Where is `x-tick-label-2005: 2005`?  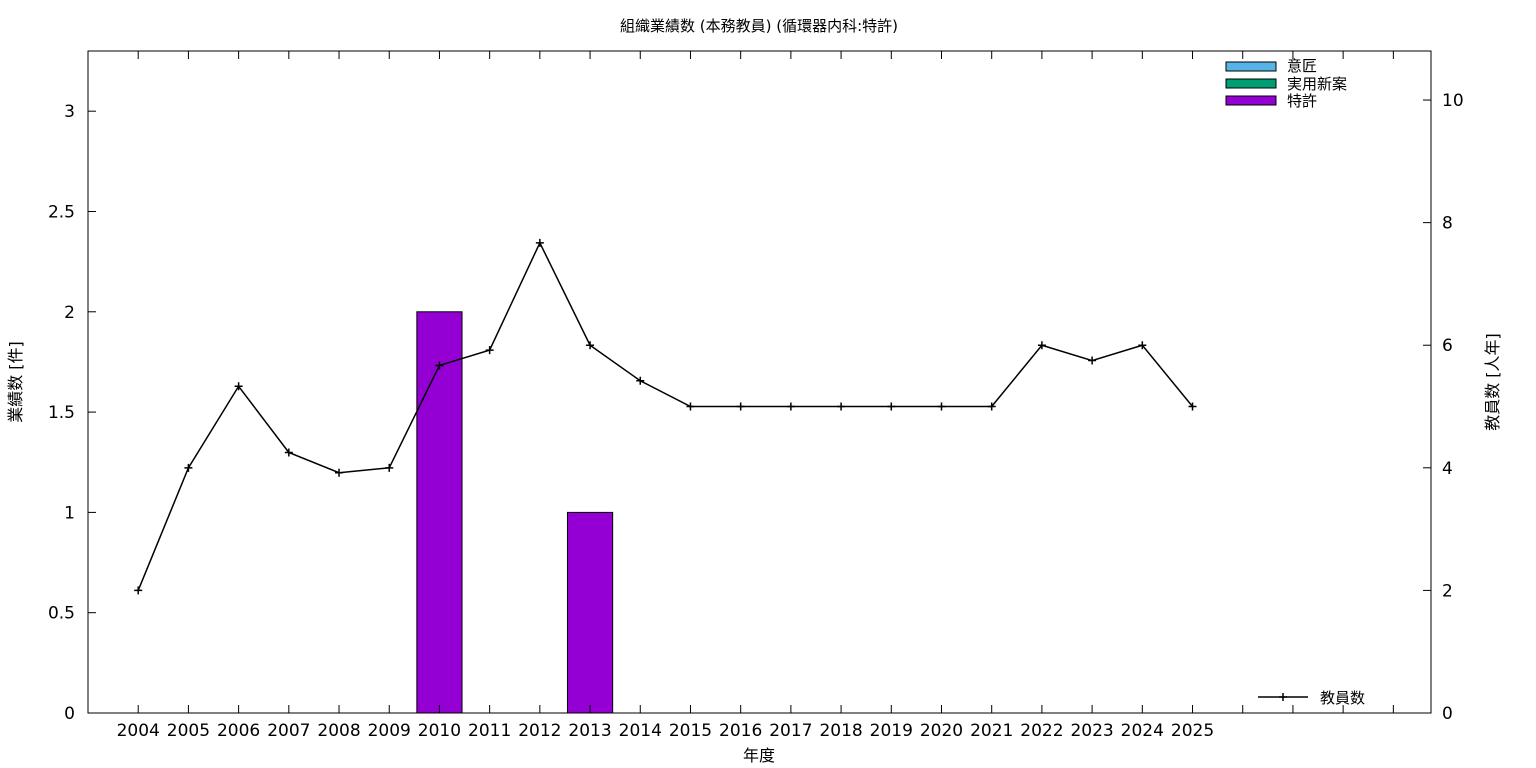
x-tick-label-2005: 2005 is located at coordinates (188, 731).